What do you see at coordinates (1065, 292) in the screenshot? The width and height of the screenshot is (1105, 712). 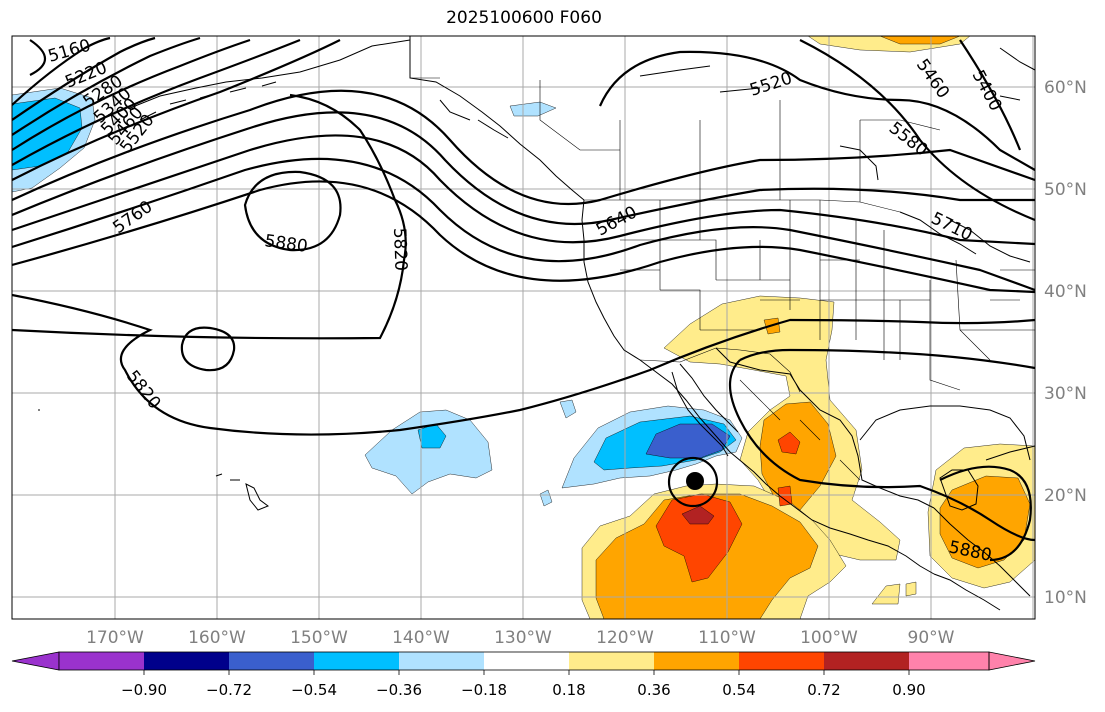 I see `lat-label: 40°N` at bounding box center [1065, 292].